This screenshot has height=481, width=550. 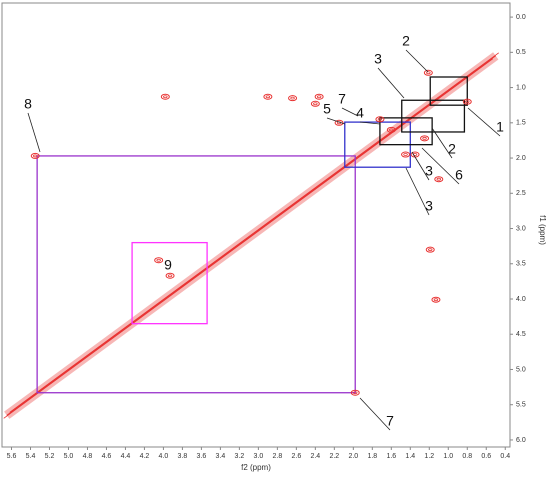 What do you see at coordinates (28, 104) in the screenshot?
I see `annotation-label: 8` at bounding box center [28, 104].